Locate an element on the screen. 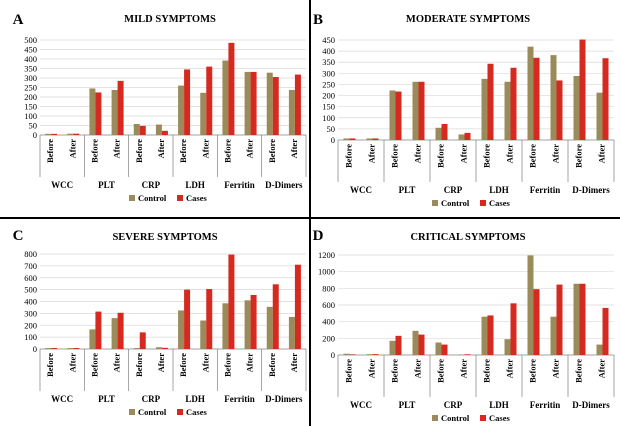  chart-title: SEVERE SYMPTOMS is located at coordinates (164, 237).